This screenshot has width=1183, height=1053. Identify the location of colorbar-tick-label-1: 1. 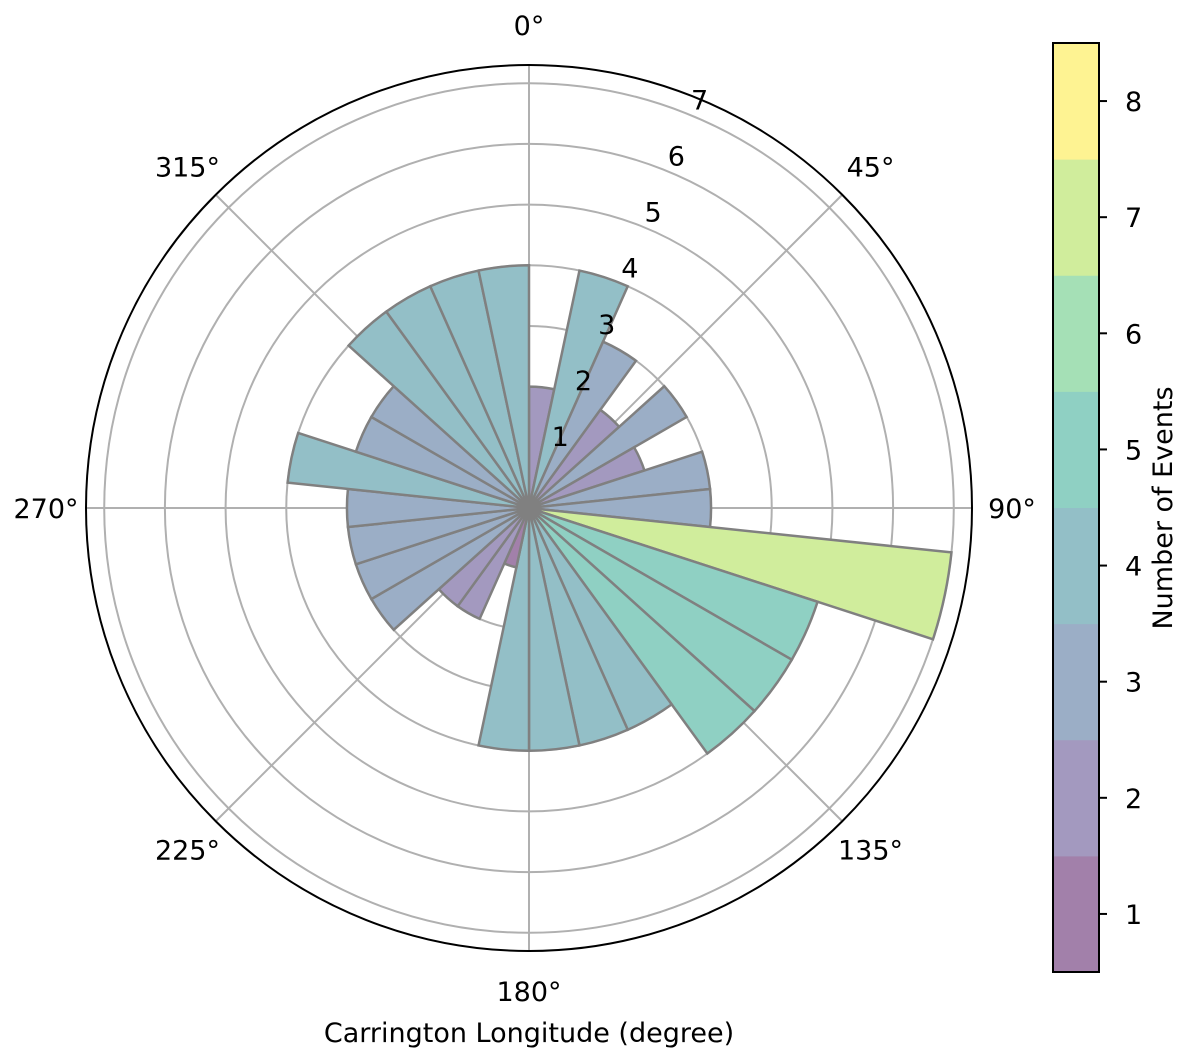
(1133, 915).